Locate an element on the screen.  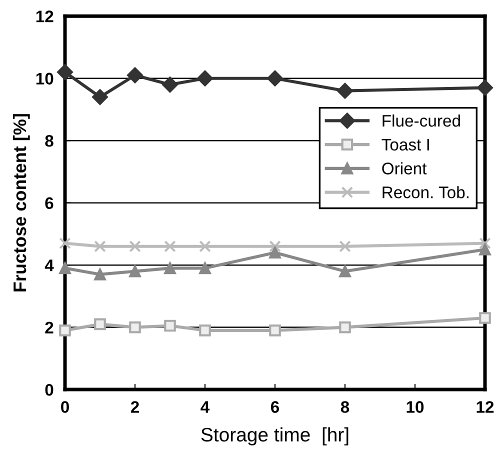
x-tick-label: 2 is located at coordinates (134, 407).